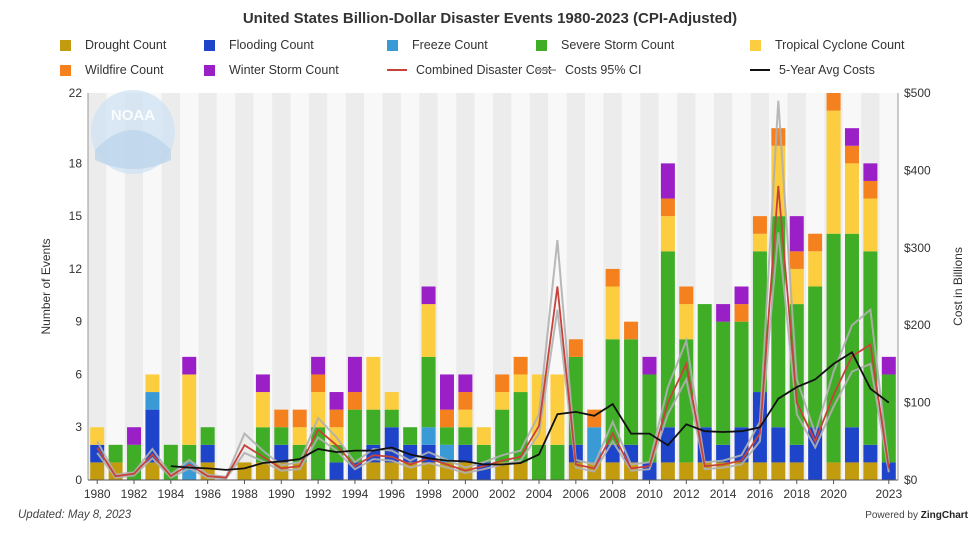  What do you see at coordinates (97, 436) in the screenshot?
I see `bar-tropical-cyclone-count-1980` at bounding box center [97, 436].